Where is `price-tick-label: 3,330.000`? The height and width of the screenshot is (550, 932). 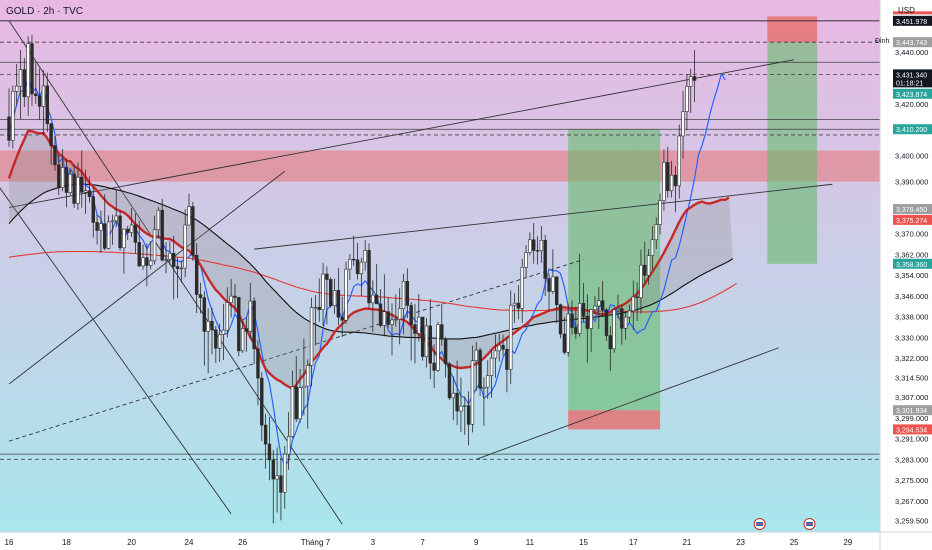
price-tick-label: 3,330.000 is located at coordinates (911, 337).